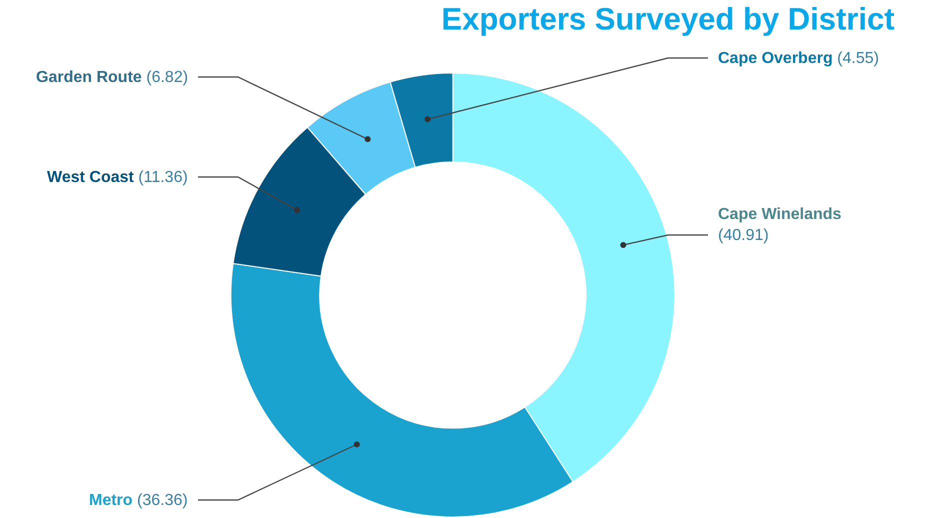 This screenshot has height=518, width=927. Describe the element at coordinates (162, 500) in the screenshot. I see `data-label: (36.36)` at that location.